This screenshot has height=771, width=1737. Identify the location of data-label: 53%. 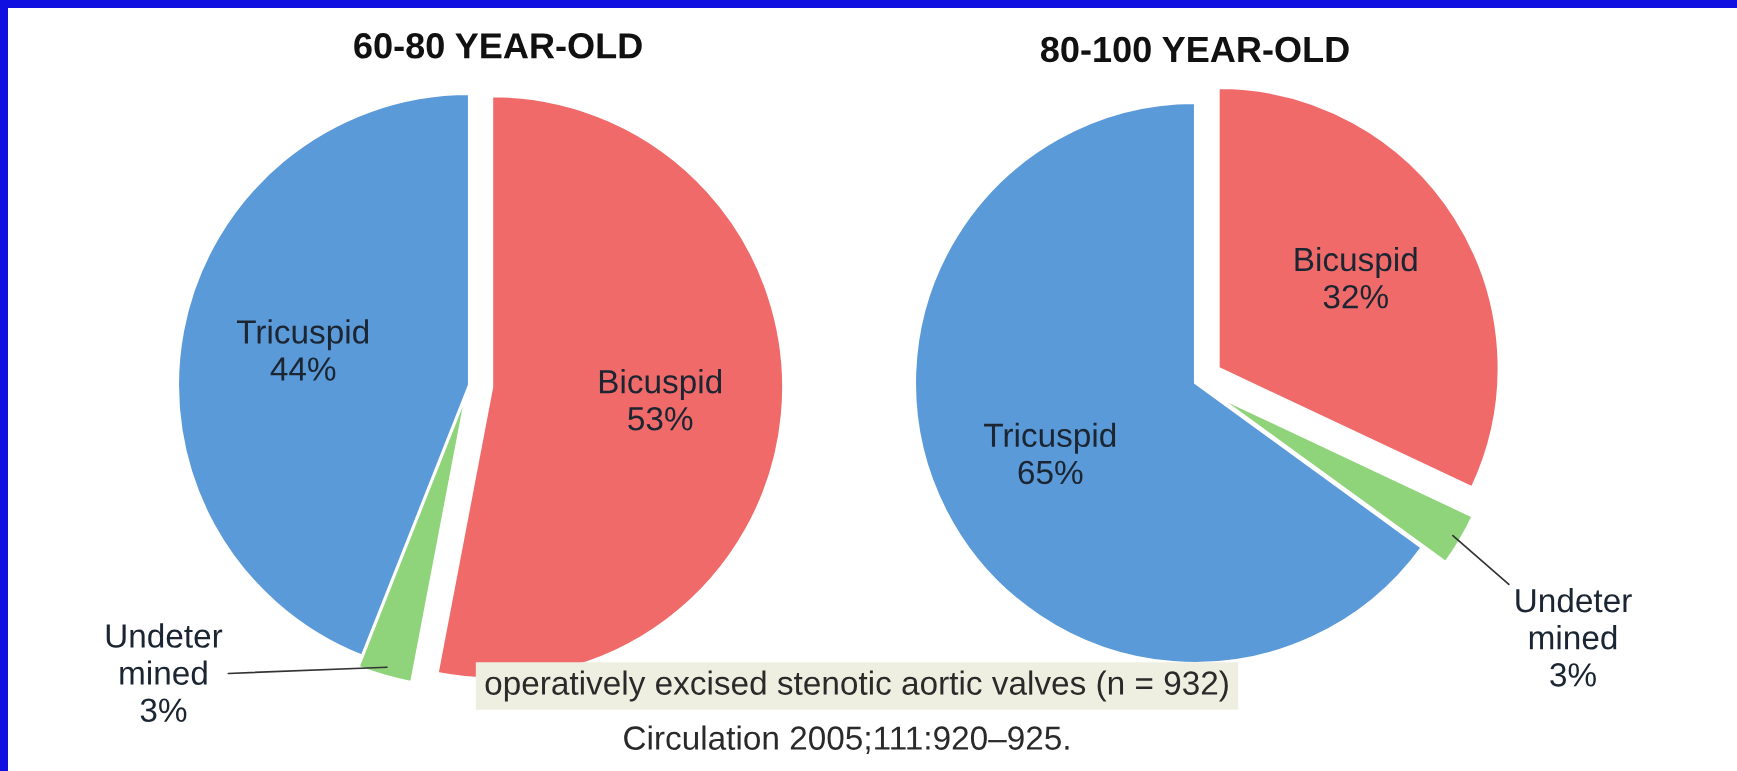
(660, 418).